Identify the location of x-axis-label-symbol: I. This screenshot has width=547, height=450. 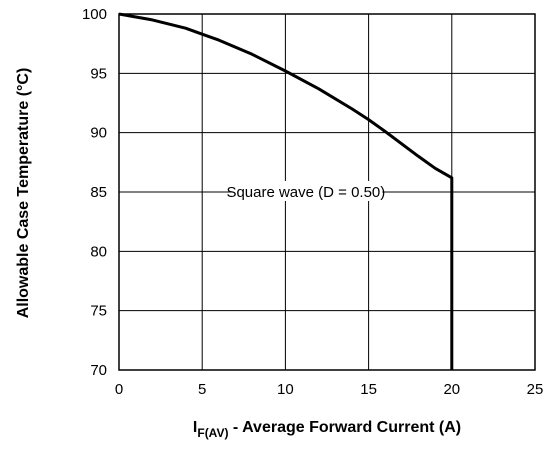
(195, 427).